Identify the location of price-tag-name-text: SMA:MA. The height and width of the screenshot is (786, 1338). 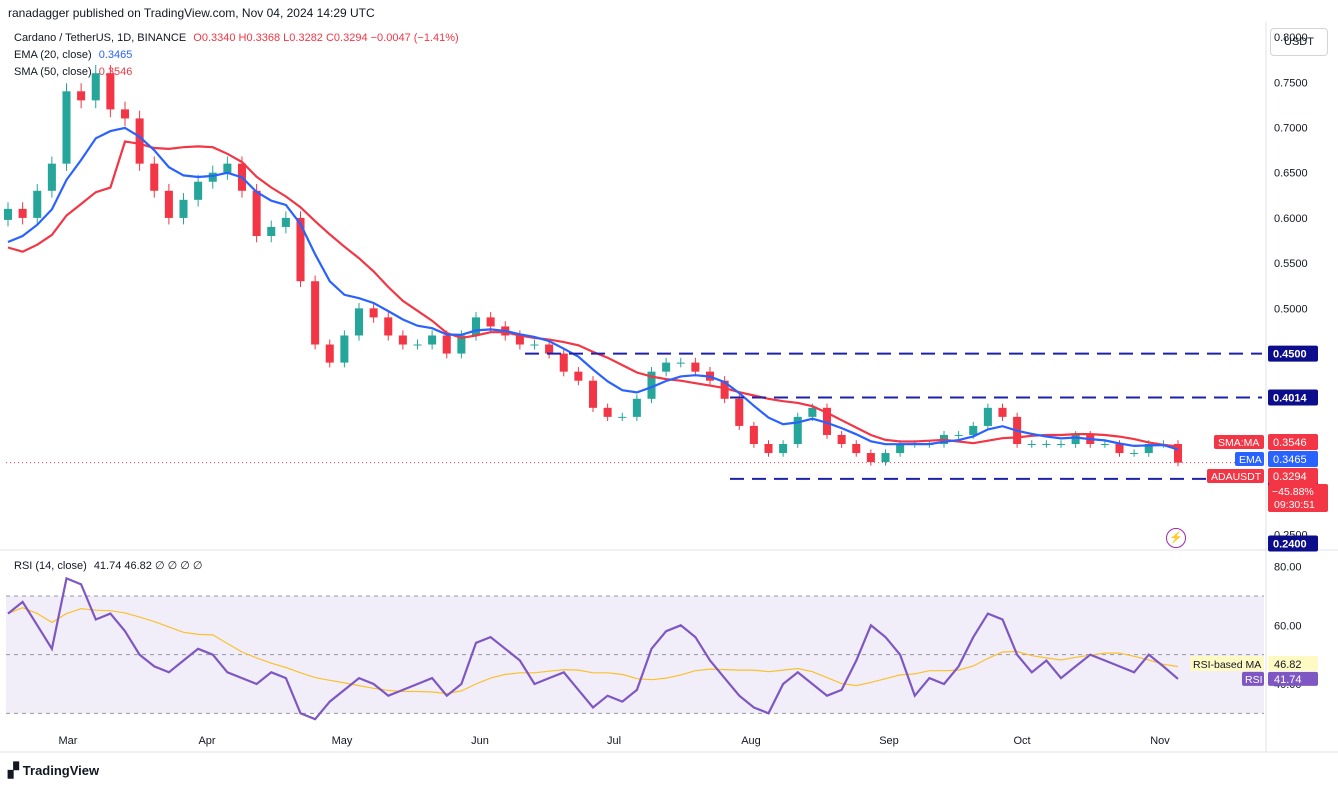
(1238, 443).